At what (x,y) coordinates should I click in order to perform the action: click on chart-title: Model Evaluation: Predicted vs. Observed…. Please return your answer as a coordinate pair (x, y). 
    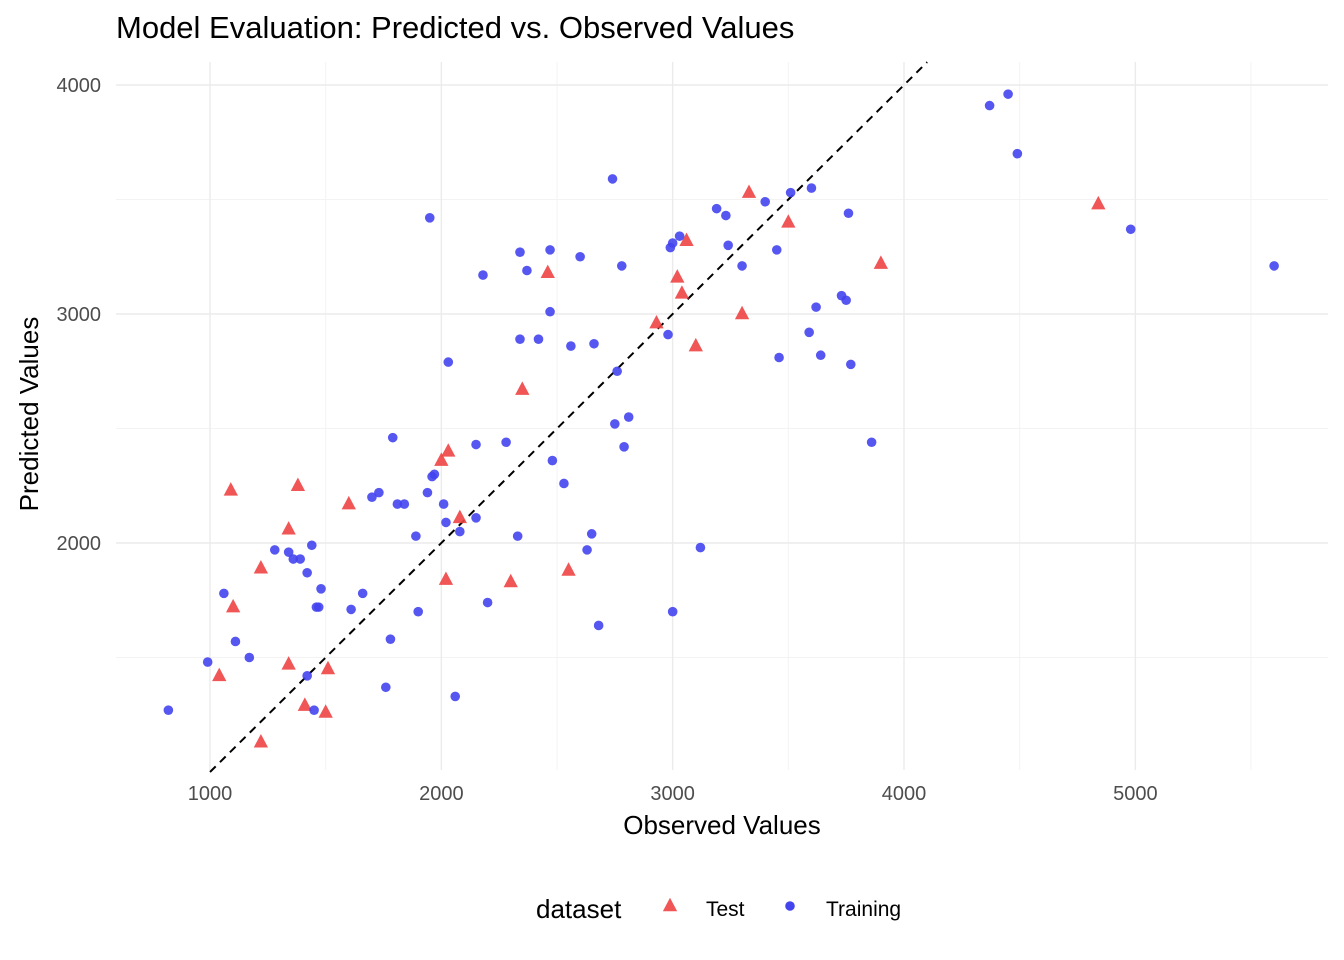
    Looking at the image, I should click on (455, 27).